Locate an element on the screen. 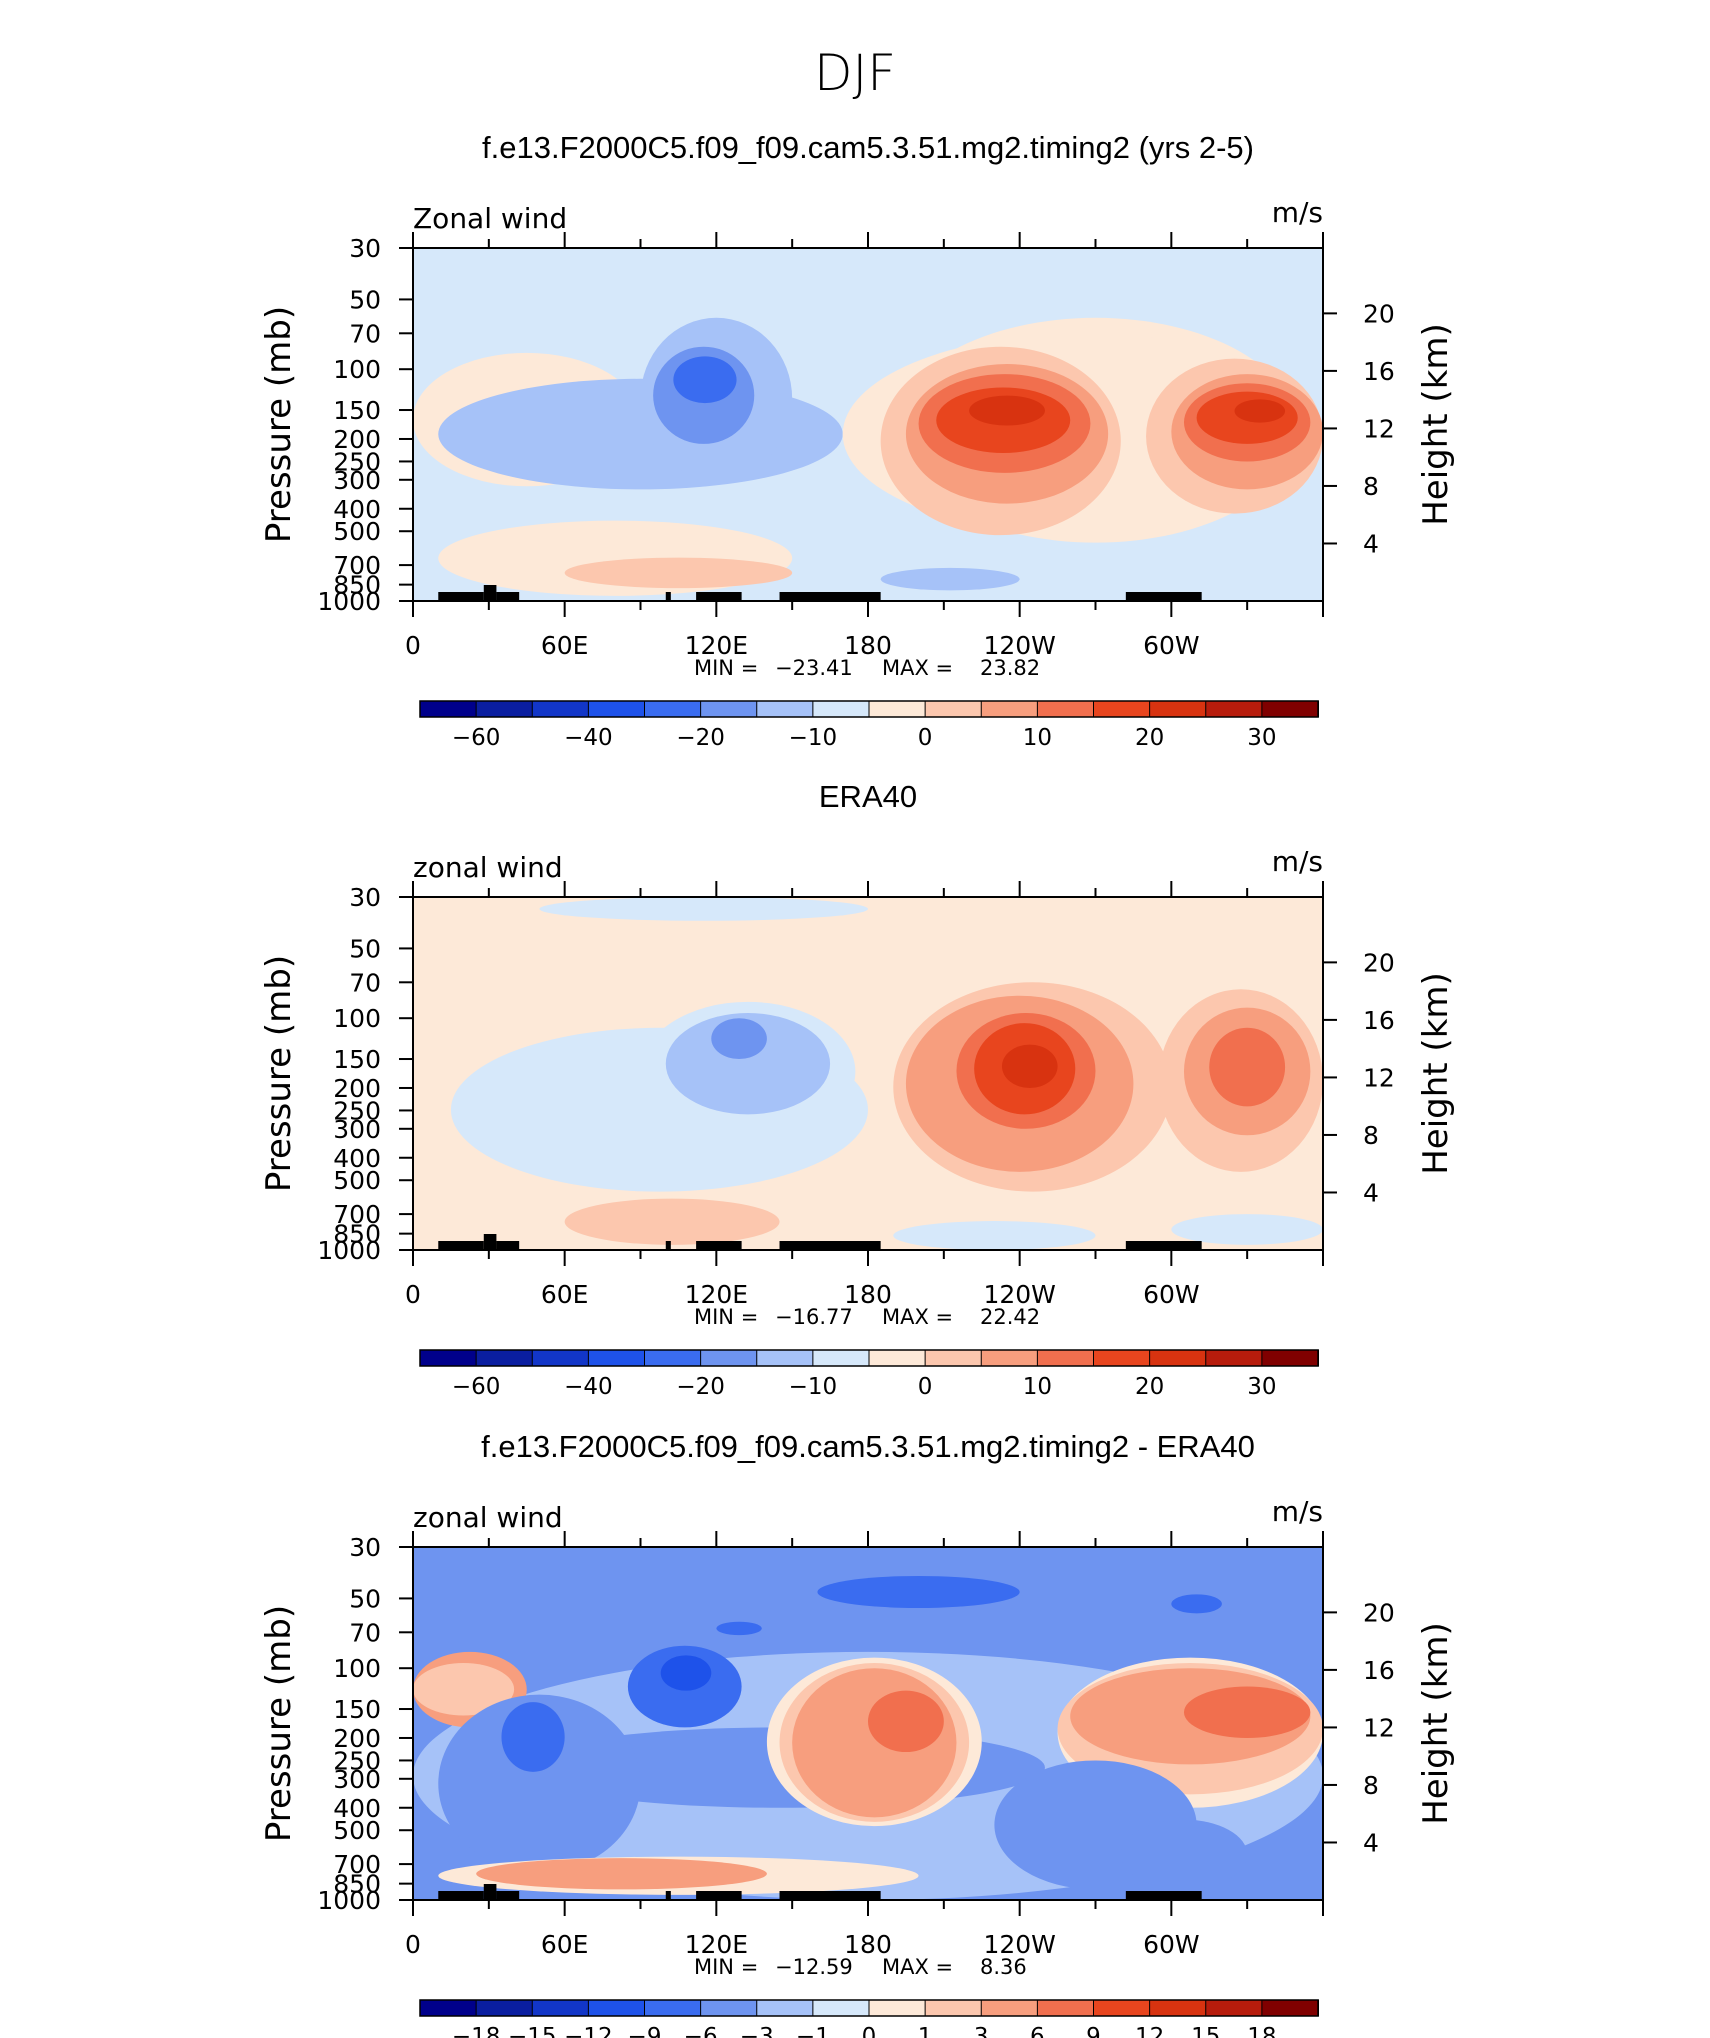 The height and width of the screenshot is (2038, 1710). y-tick-label: 1000 is located at coordinates (349, 1250).